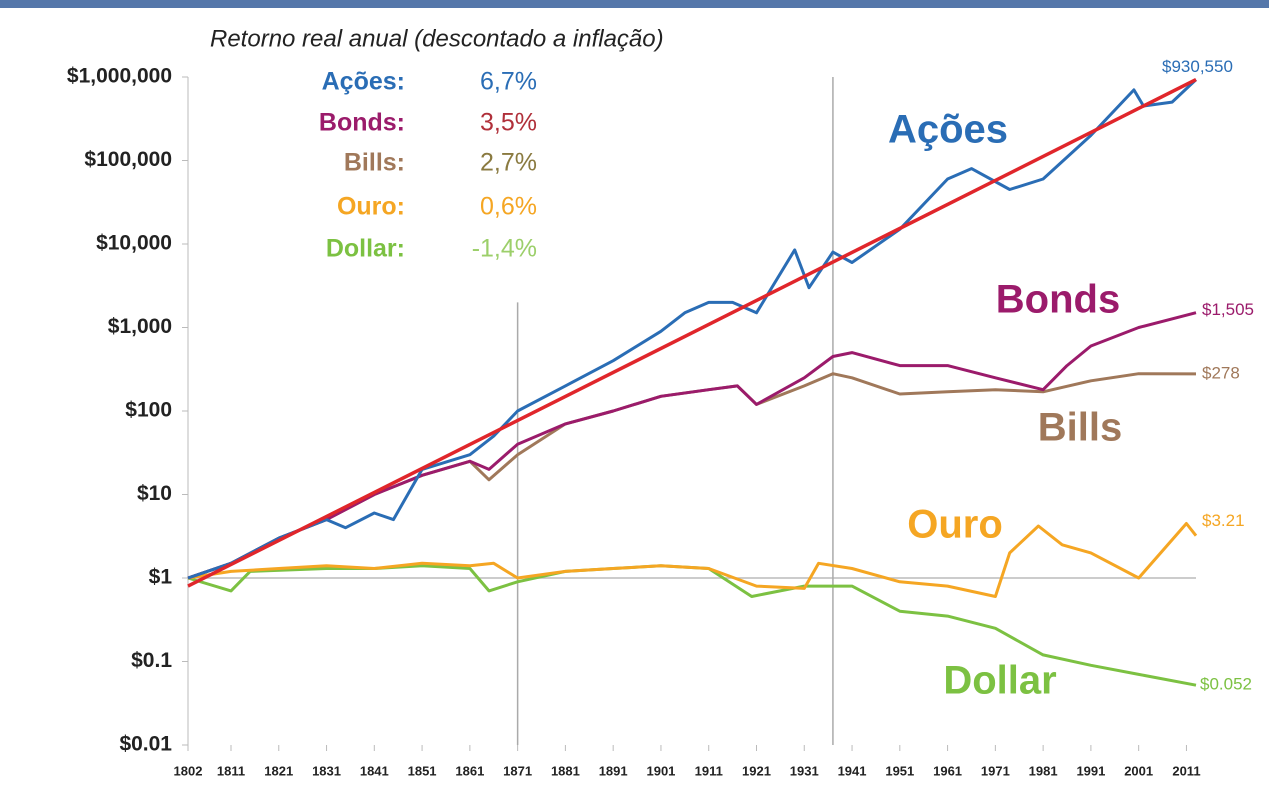 The image size is (1269, 796). I want to click on return-rate: 3,5%, so click(508, 123).